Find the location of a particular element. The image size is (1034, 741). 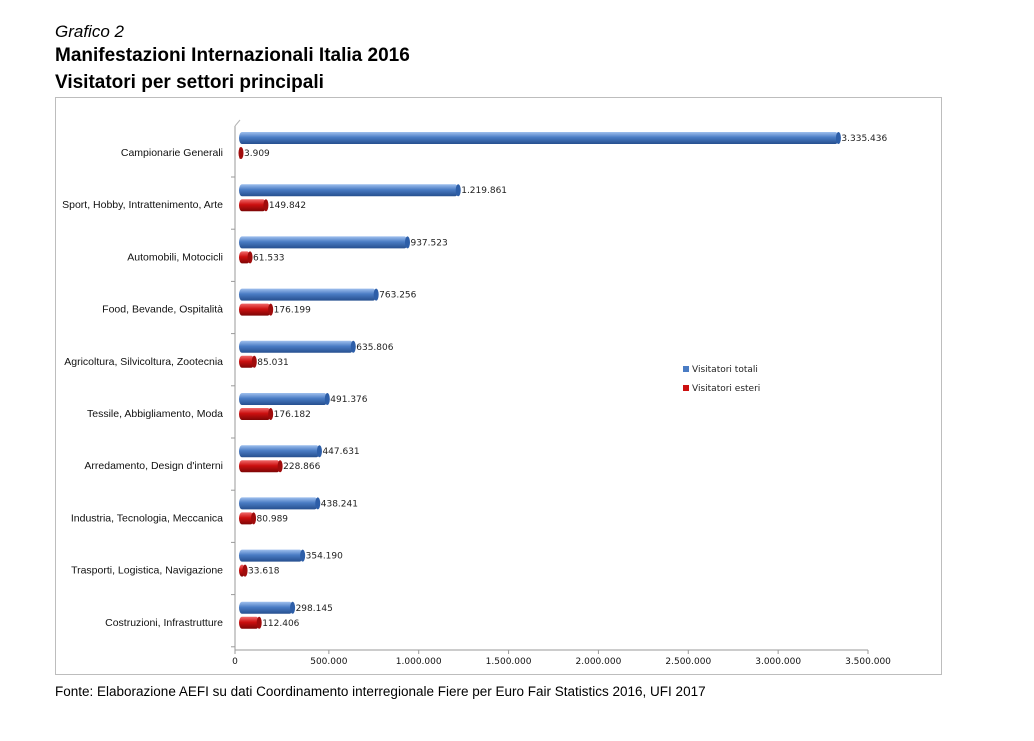

data-label: 176.199 is located at coordinates (292, 311).